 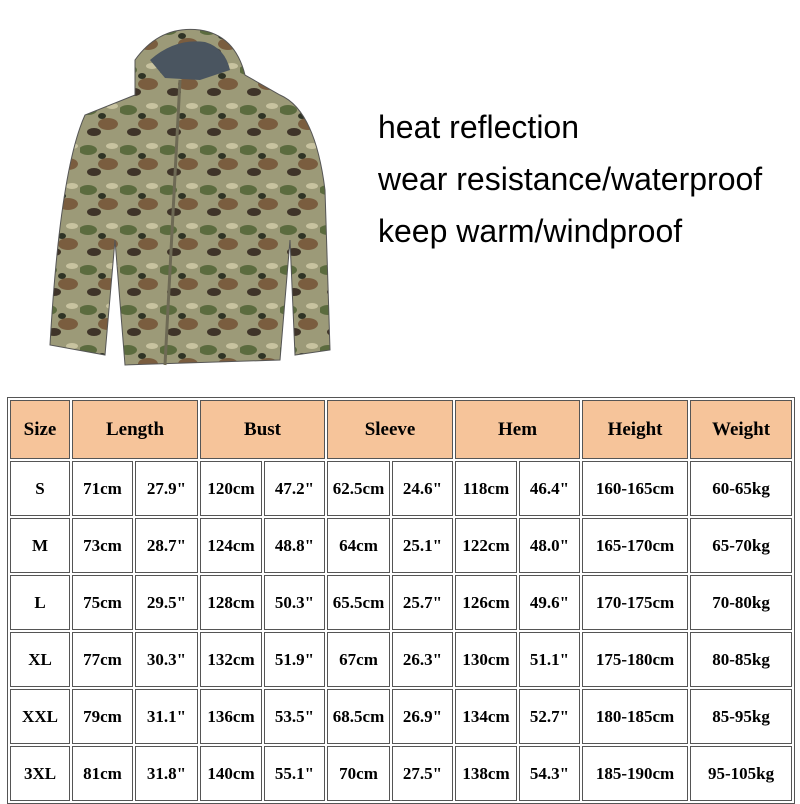 What do you see at coordinates (359, 488) in the screenshot?
I see `table-cell: 62.5cm` at bounding box center [359, 488].